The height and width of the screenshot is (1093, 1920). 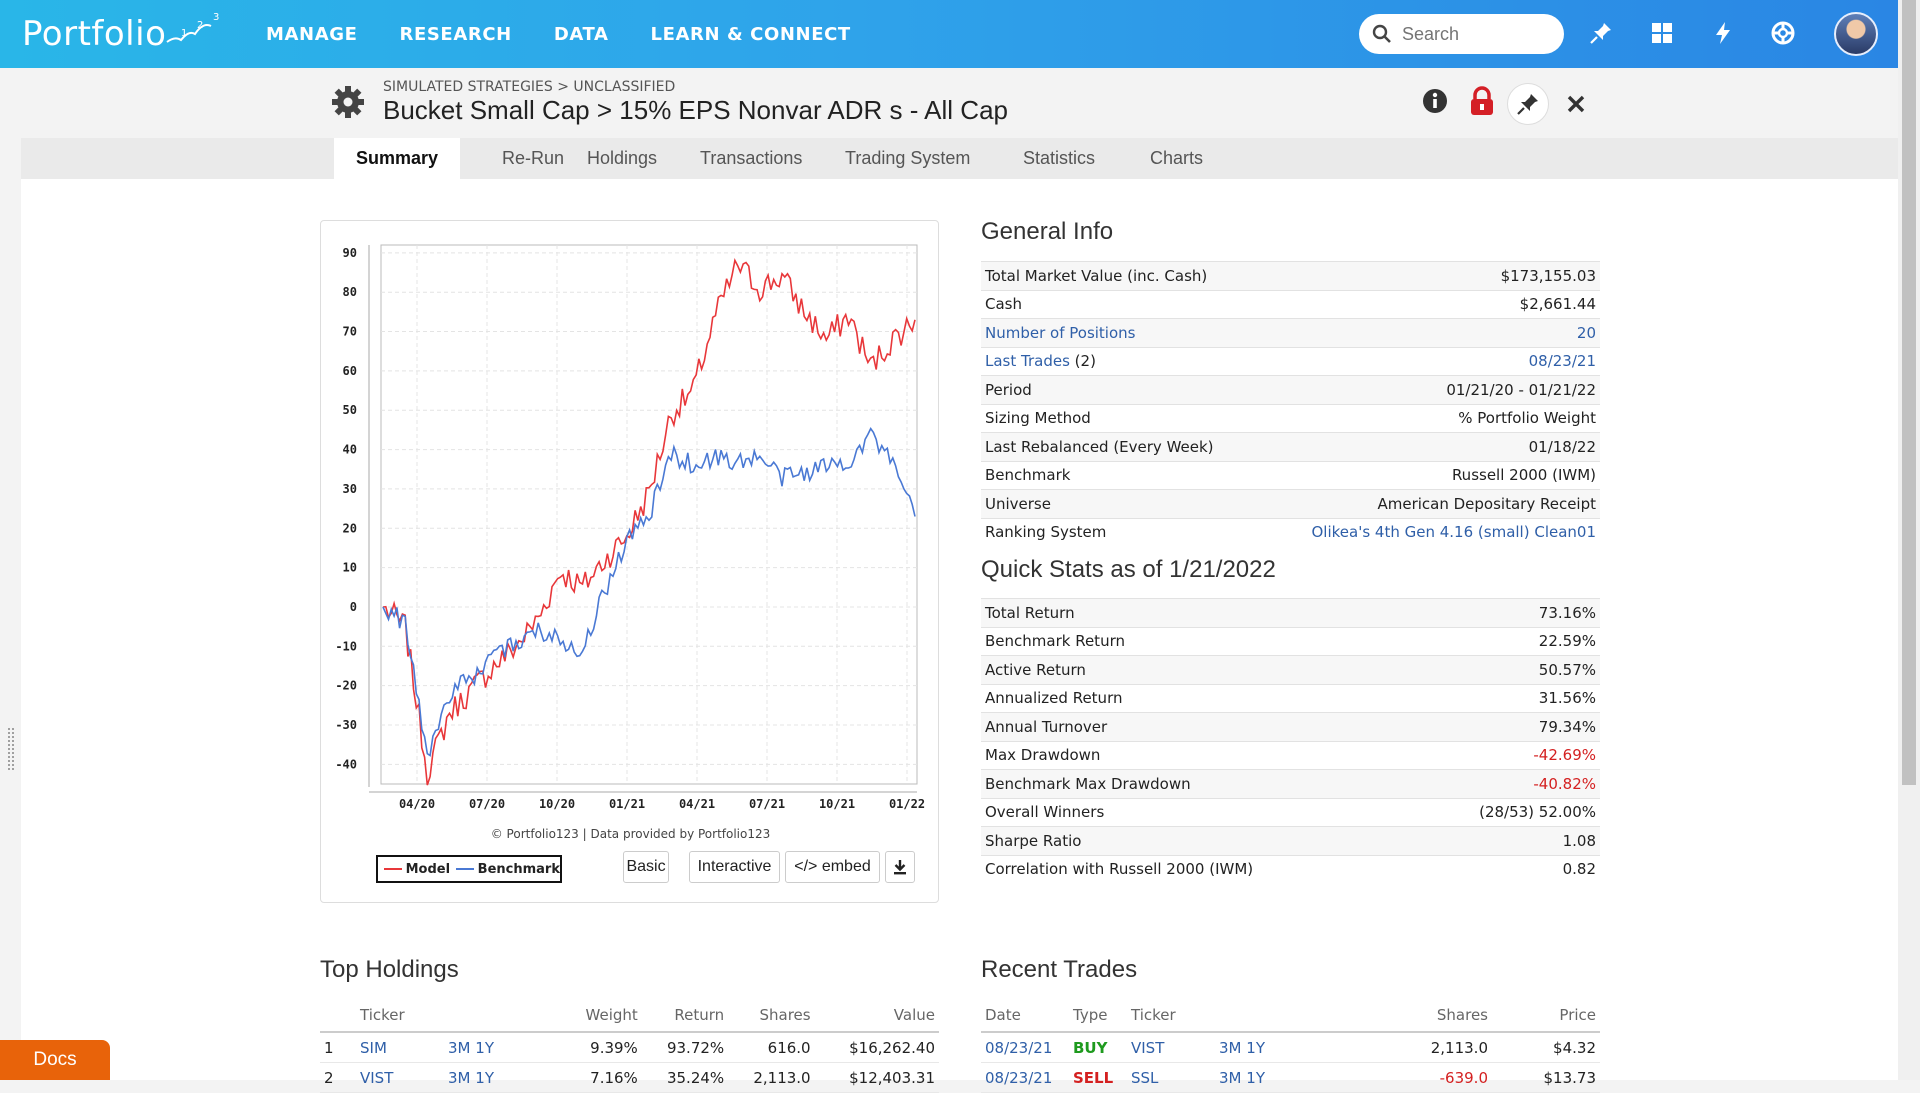 I want to click on quick-stats-row: Benchmark Return 22.59%, so click(x=1290, y=641).